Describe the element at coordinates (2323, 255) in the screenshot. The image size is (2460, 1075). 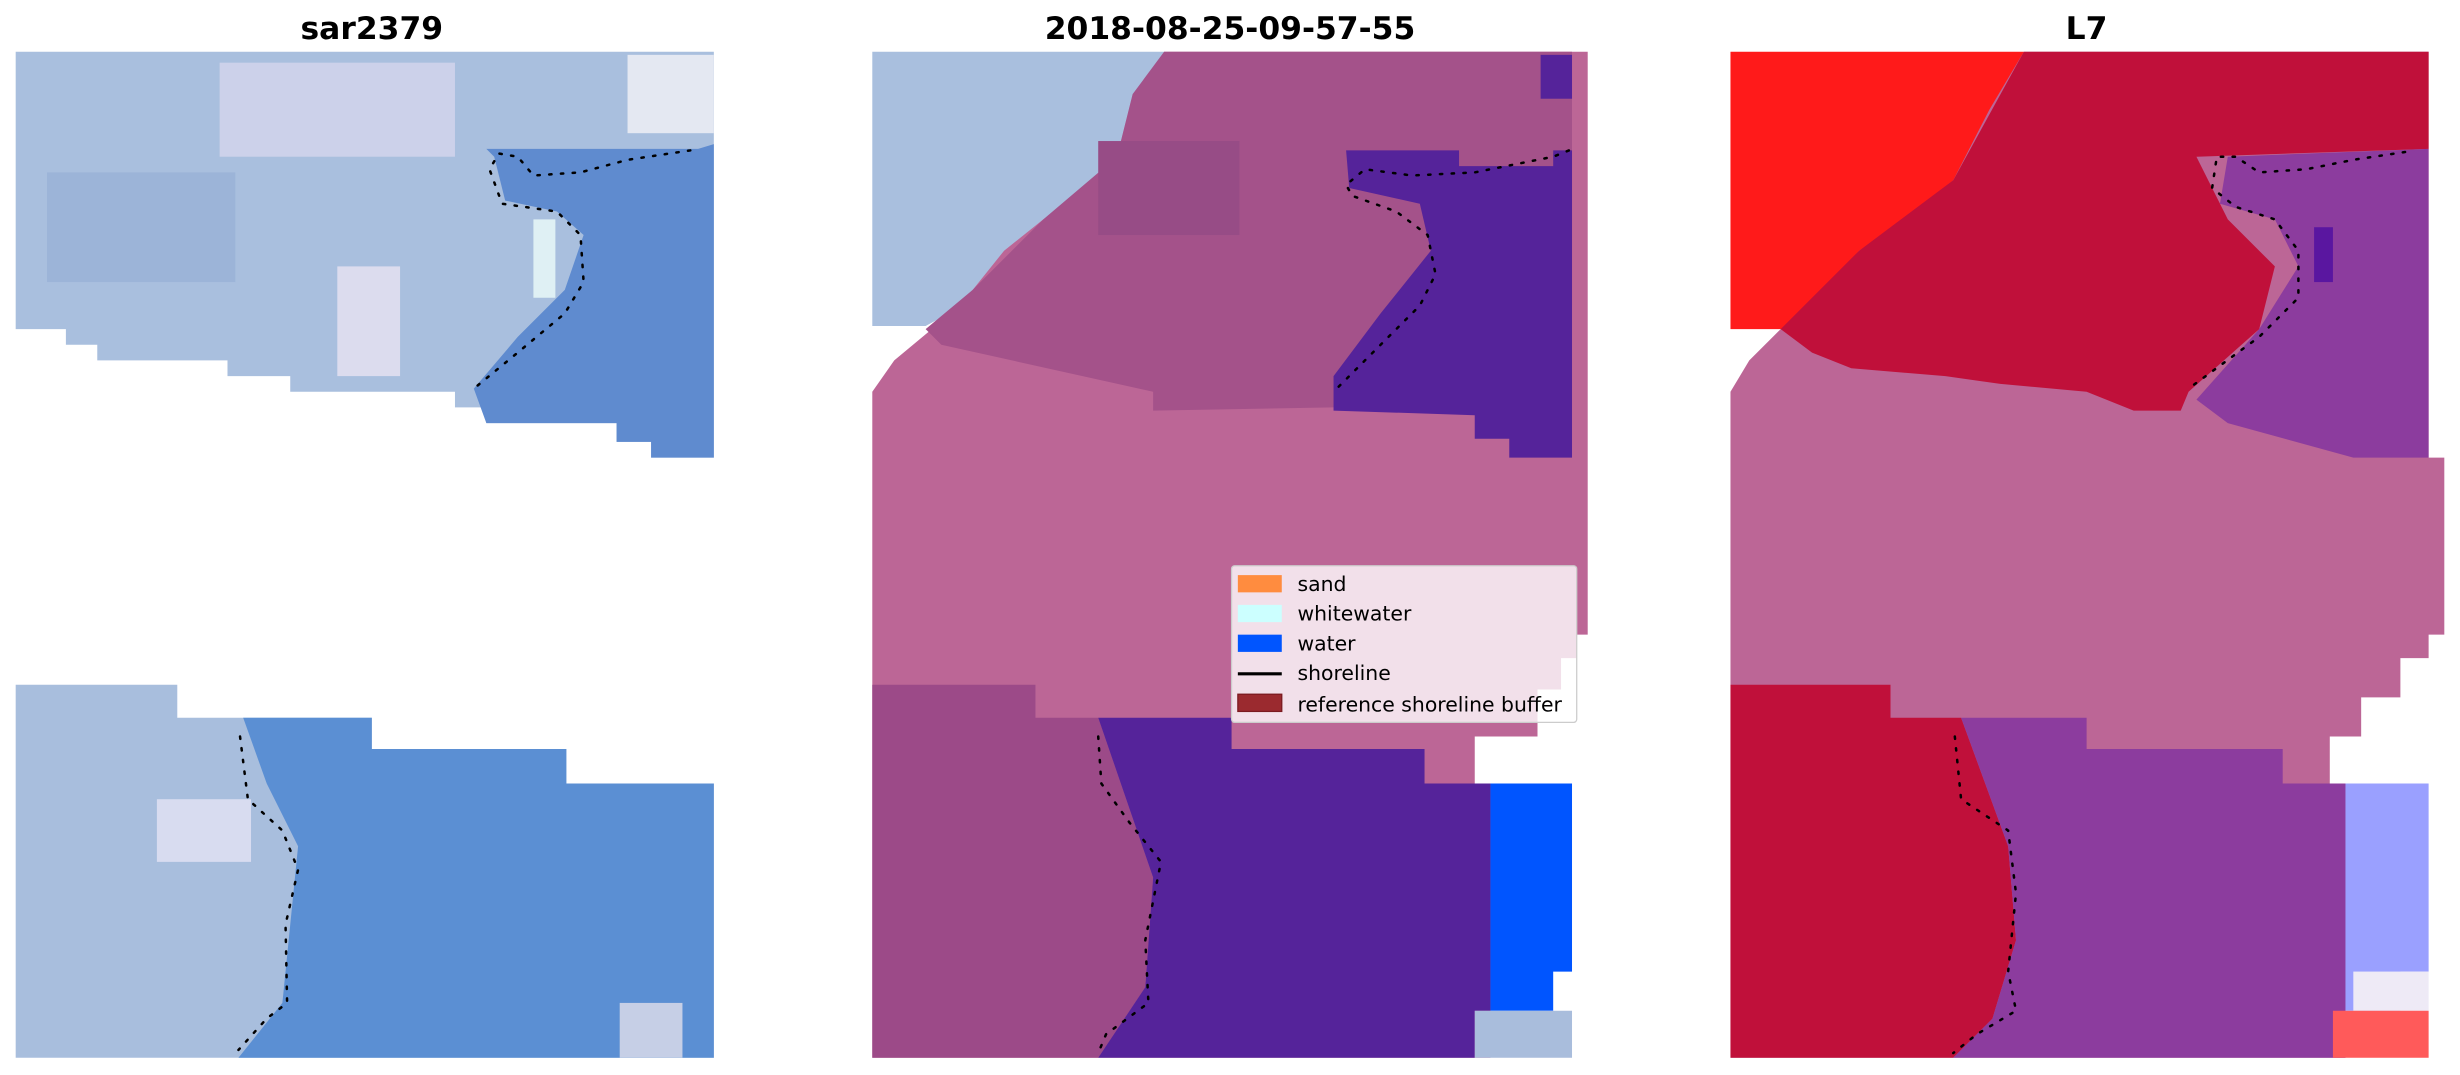
I see `low-index-patch` at that location.